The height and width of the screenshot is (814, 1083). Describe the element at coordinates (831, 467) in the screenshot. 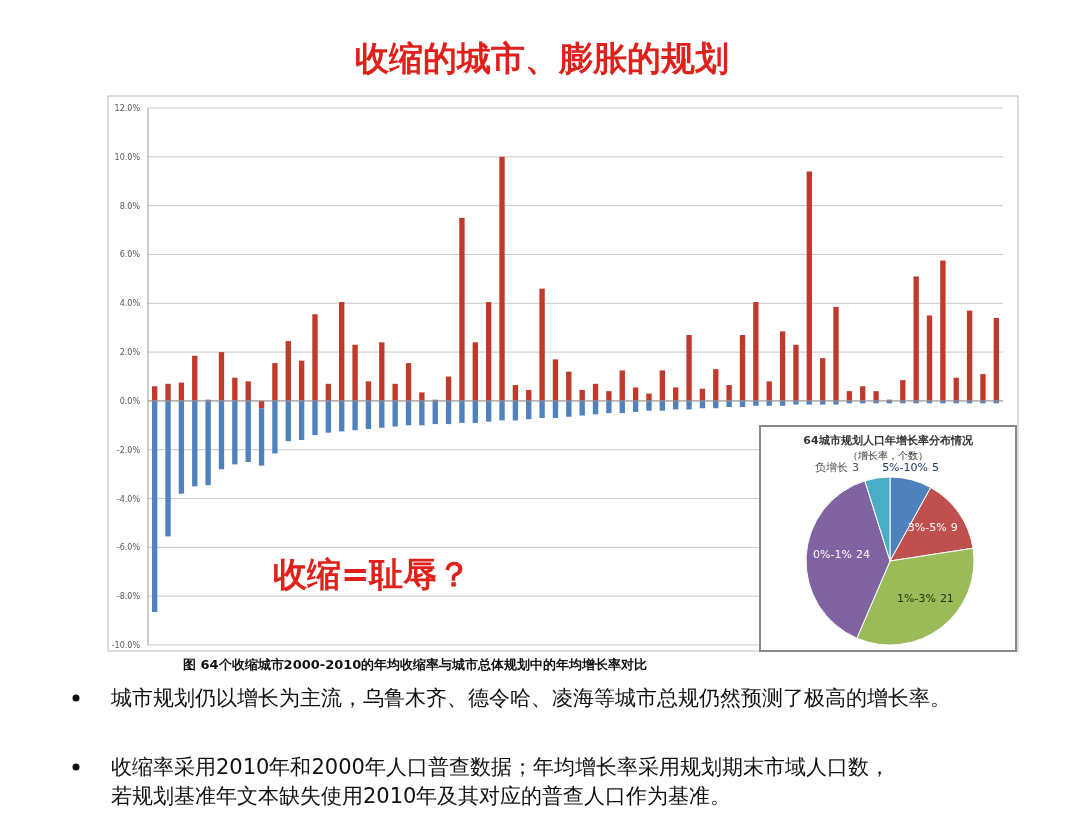

I see `slice-label: 负增长` at that location.